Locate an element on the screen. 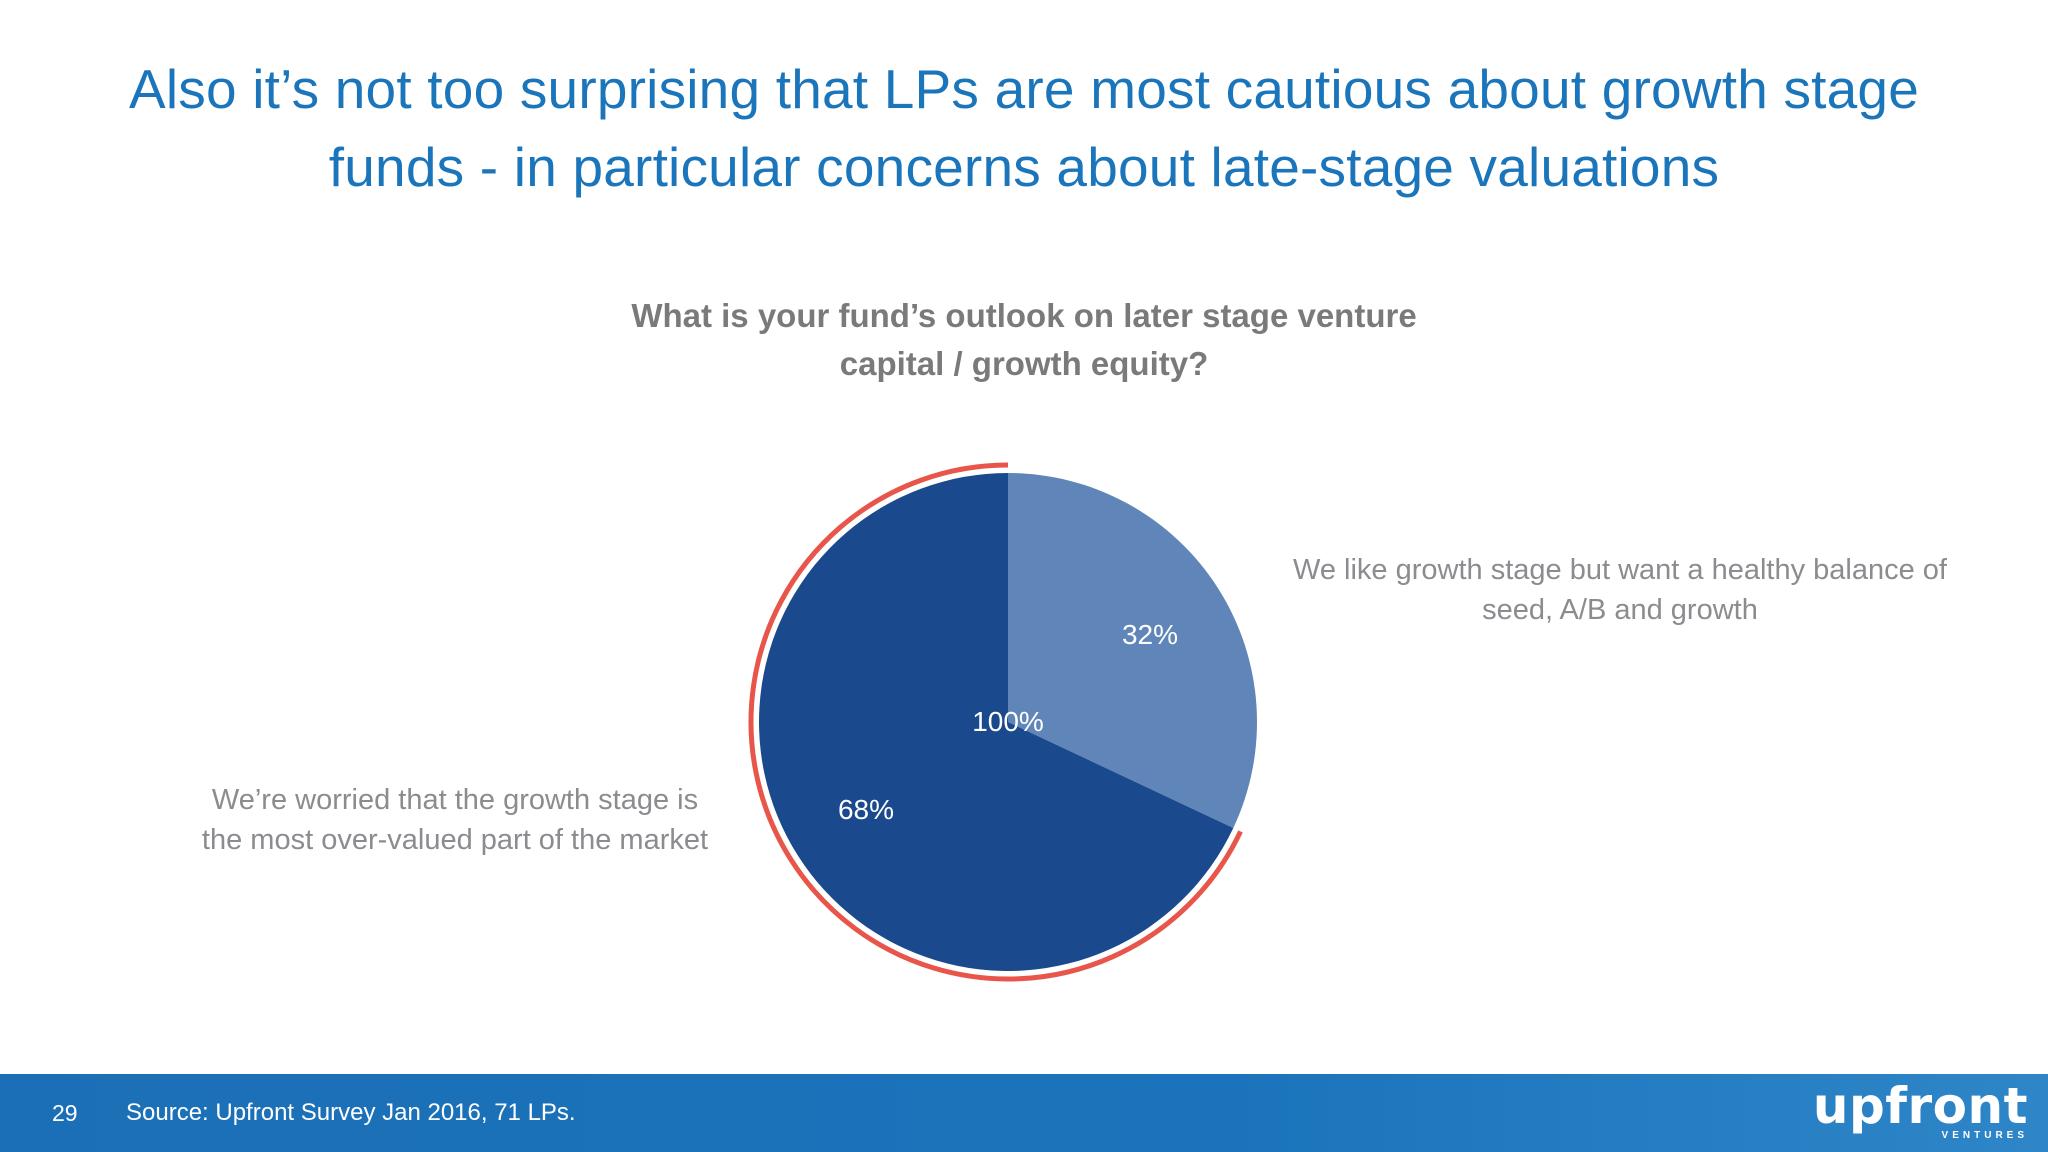 Image resolution: width=2048 pixels, height=1152 pixels. logo-wordmark: upfront is located at coordinates (1920, 1106).